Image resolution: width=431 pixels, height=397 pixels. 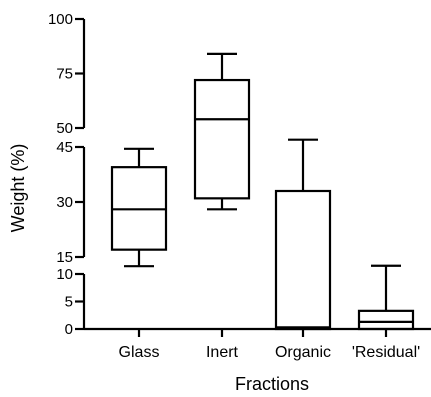 I want to click on x-tick-label: Glass, so click(x=139, y=352).